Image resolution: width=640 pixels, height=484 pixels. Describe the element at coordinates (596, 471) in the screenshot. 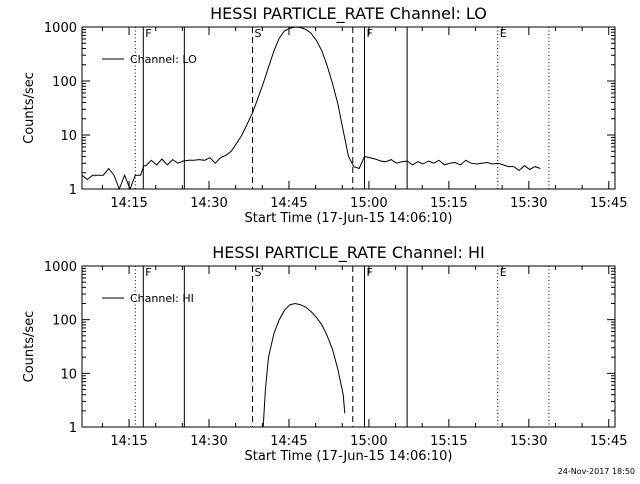

I see `footer-timestamp: 24-Nov-2017 18:50` at that location.